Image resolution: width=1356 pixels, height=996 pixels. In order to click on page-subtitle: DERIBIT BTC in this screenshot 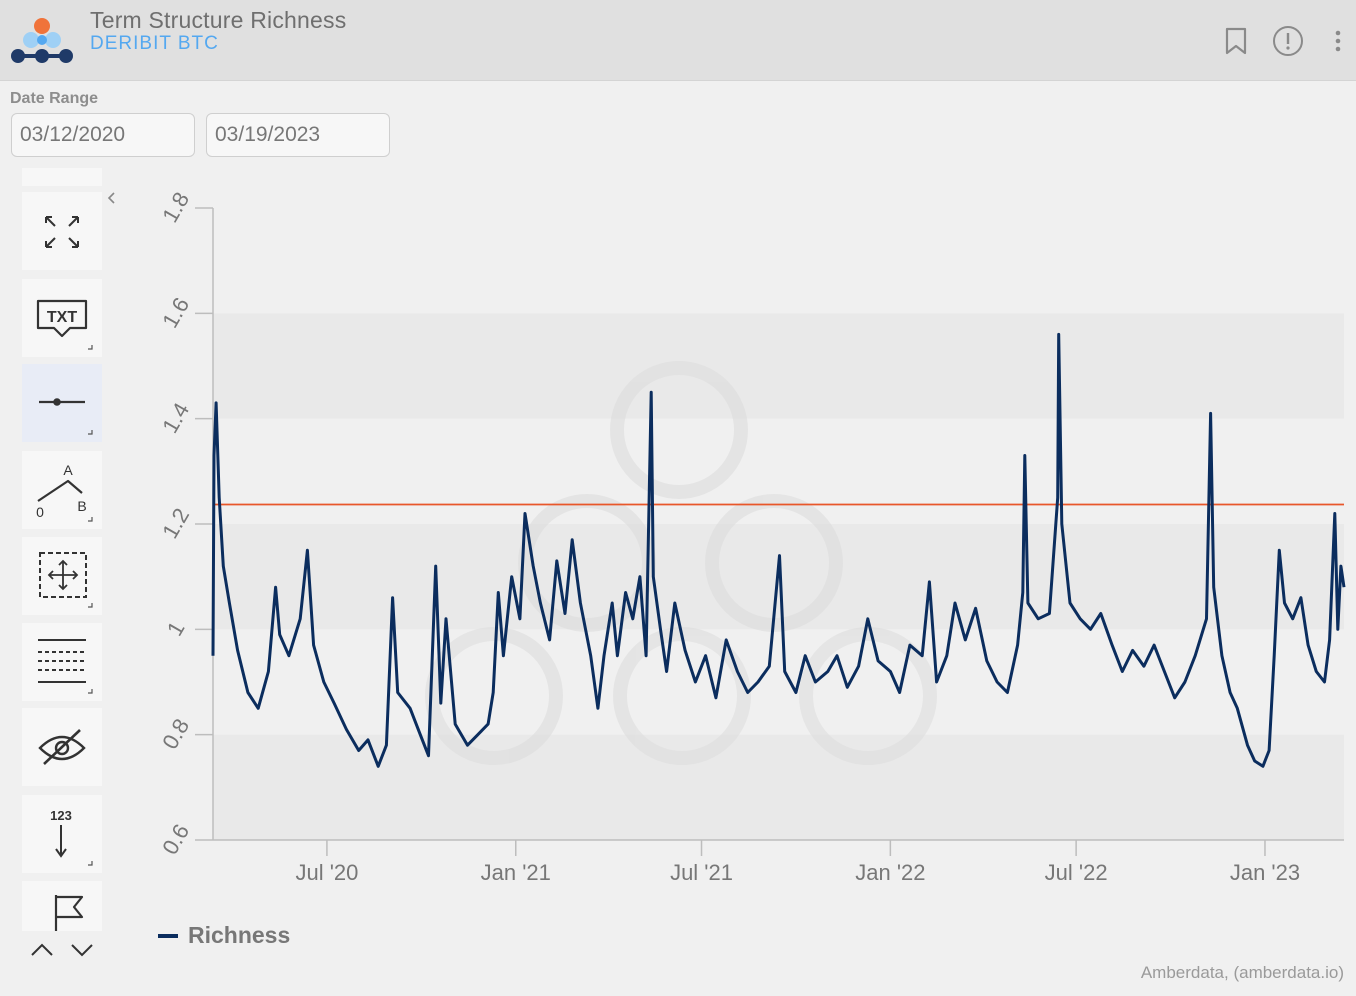, I will do `click(154, 43)`.